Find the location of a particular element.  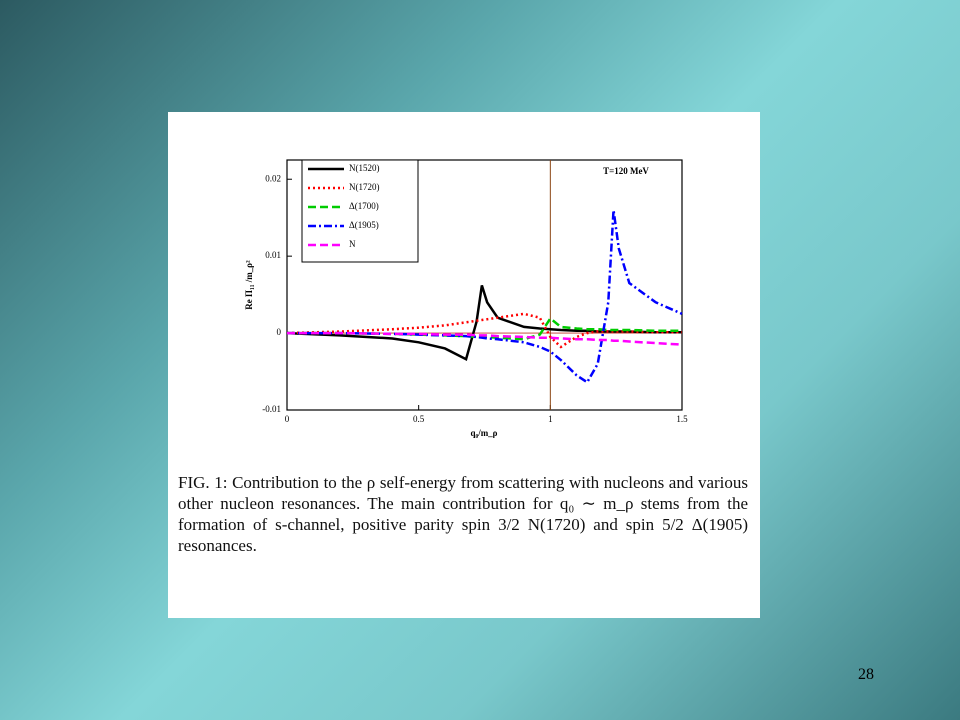

y-axis-label: Re Π₁₁ /m_ρ² is located at coordinates (249, 285).